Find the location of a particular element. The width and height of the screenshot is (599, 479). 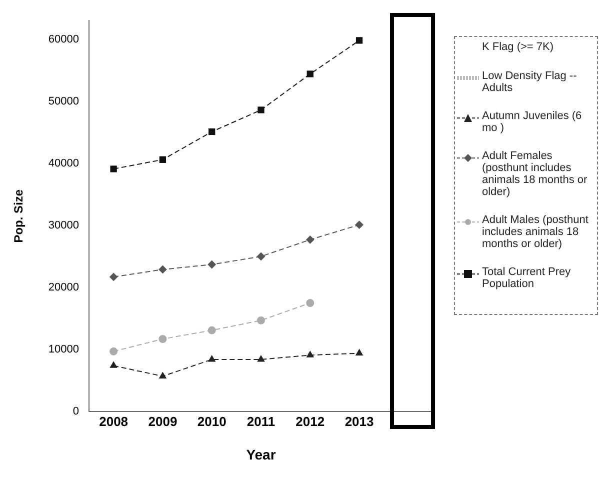

x-tick-label: 2009 is located at coordinates (163, 421).